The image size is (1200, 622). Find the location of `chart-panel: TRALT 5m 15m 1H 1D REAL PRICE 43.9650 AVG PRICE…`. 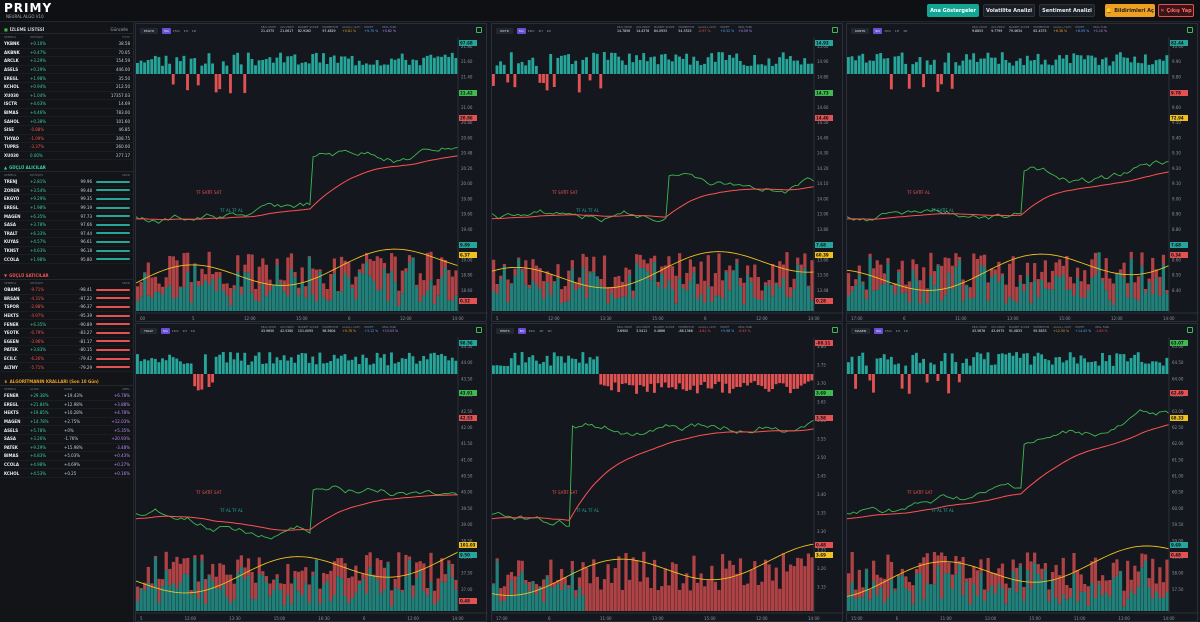

chart-panel: TRALT 5m 15m 1H 1D REAL PRICE 43.9650 AVG PRICE… is located at coordinates (311, 472).